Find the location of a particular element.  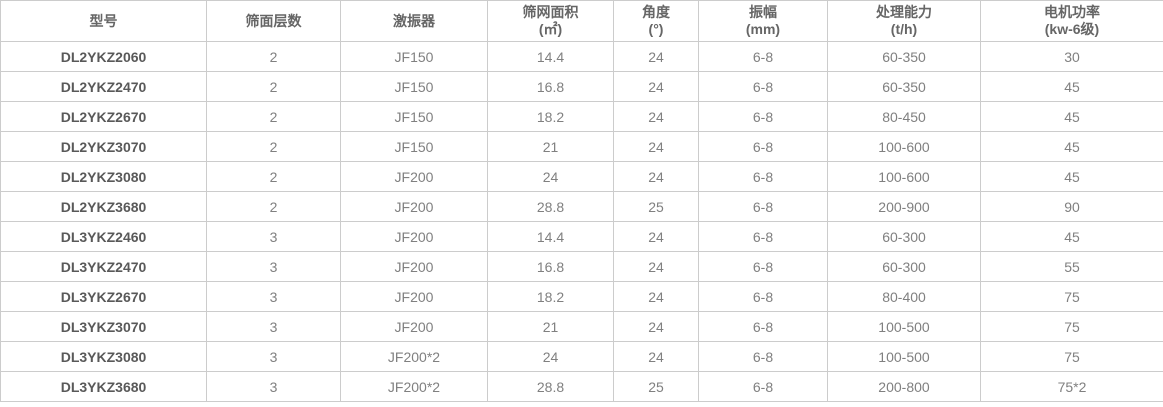

table-row: DL2YKZ3680 2 JF200 28.8 25 6-8 200-900 90 is located at coordinates (581, 206).